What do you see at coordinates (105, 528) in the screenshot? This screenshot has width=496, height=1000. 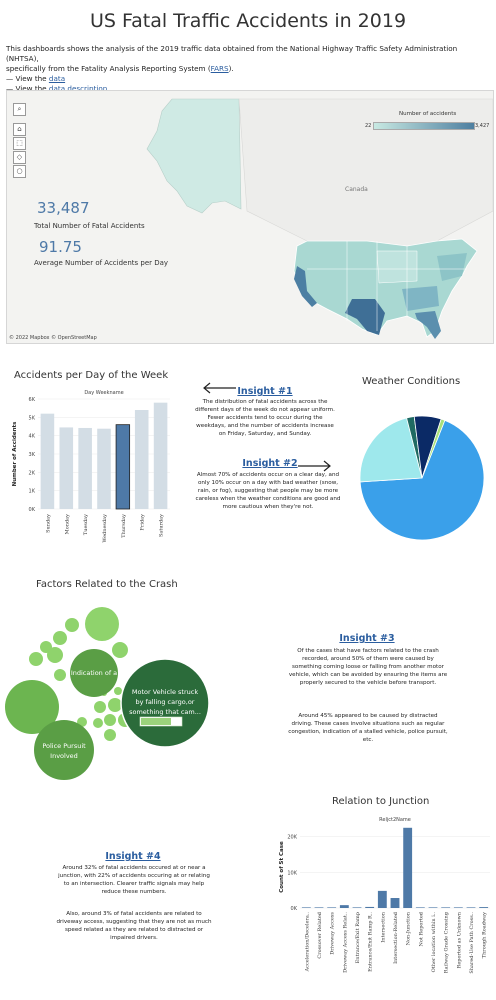 I see `x-tick-label: Wednesday` at bounding box center [105, 528].